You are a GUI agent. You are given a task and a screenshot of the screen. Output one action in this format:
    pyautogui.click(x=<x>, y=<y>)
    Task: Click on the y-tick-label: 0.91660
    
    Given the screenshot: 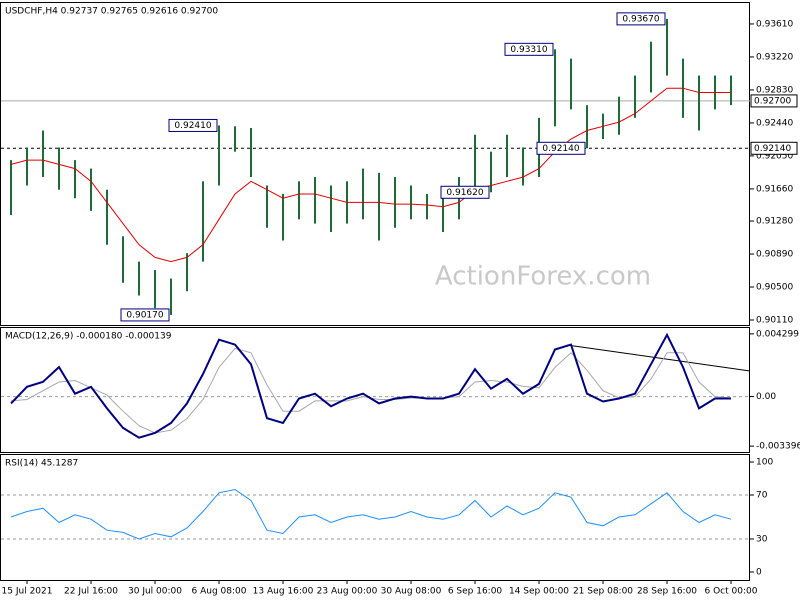 What is the action you would take?
    pyautogui.click(x=774, y=189)
    